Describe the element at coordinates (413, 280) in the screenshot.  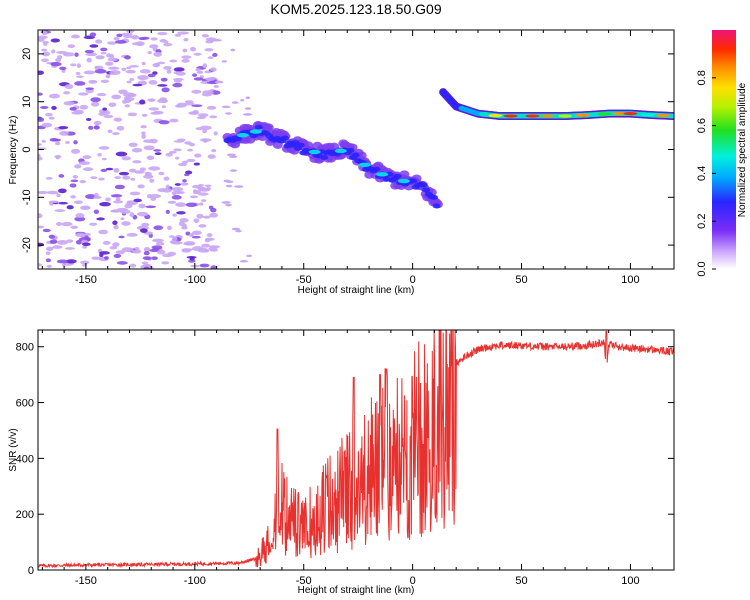
I see `x-tick-label: 0` at that location.